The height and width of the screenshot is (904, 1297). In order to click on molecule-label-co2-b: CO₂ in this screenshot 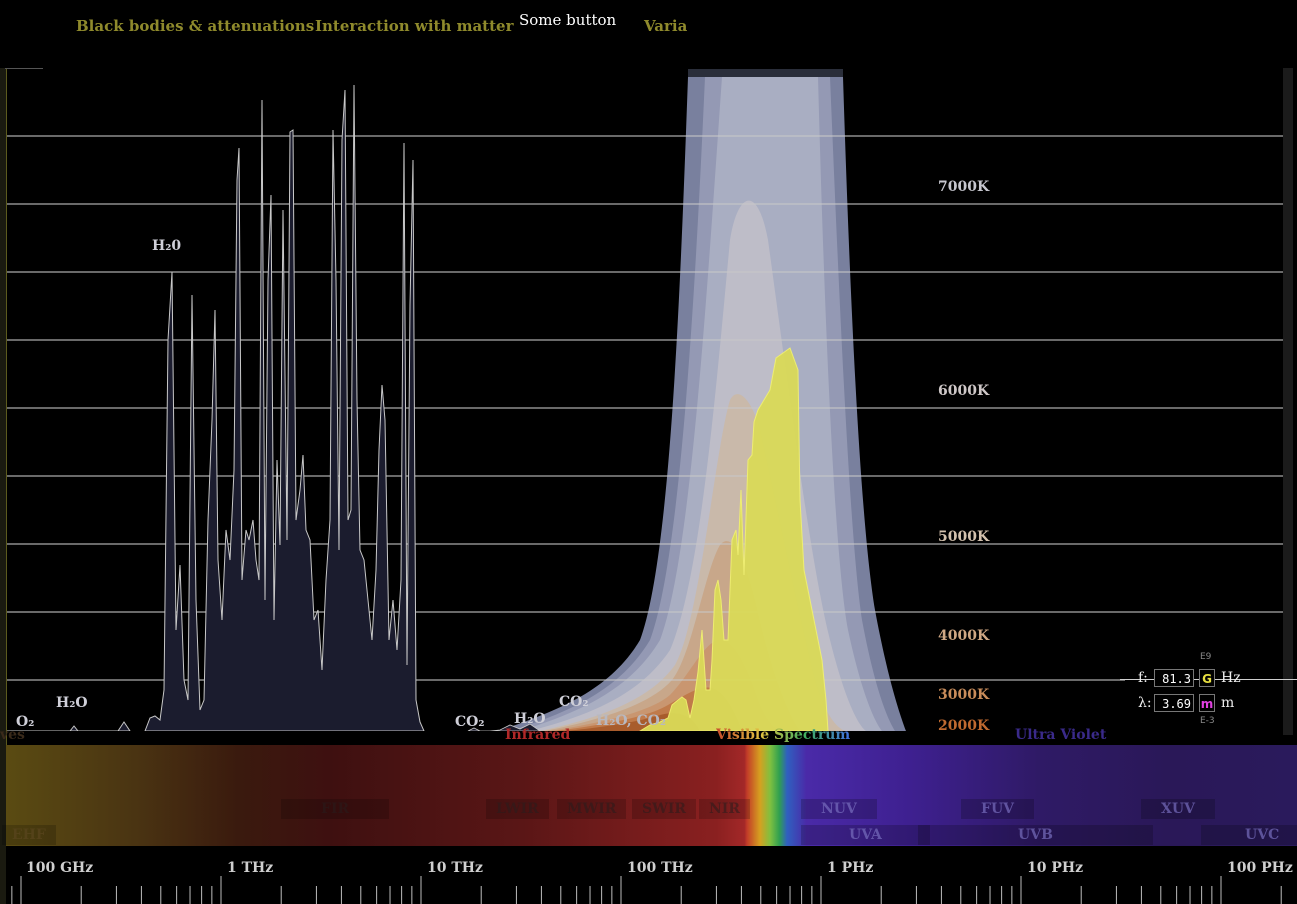, I will do `click(574, 702)`.